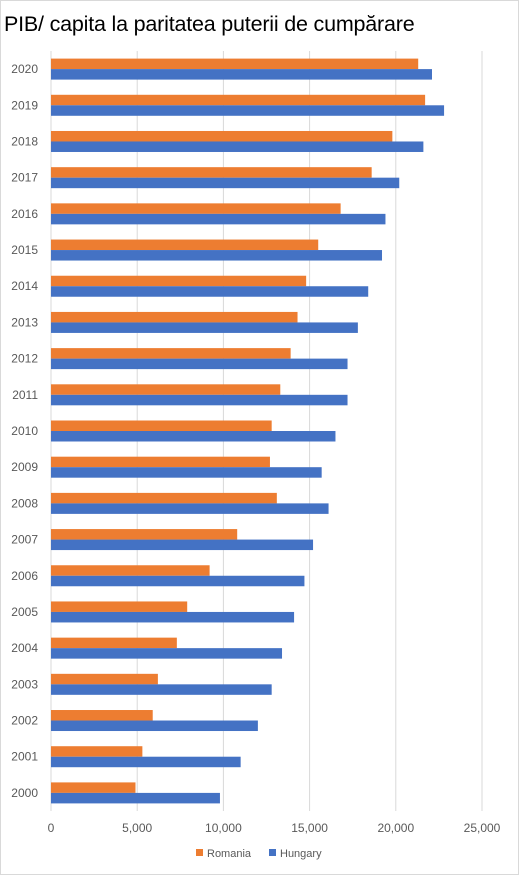 The image size is (519, 875). What do you see at coordinates (119, 606) in the screenshot?
I see `bar-romania-2005` at bounding box center [119, 606].